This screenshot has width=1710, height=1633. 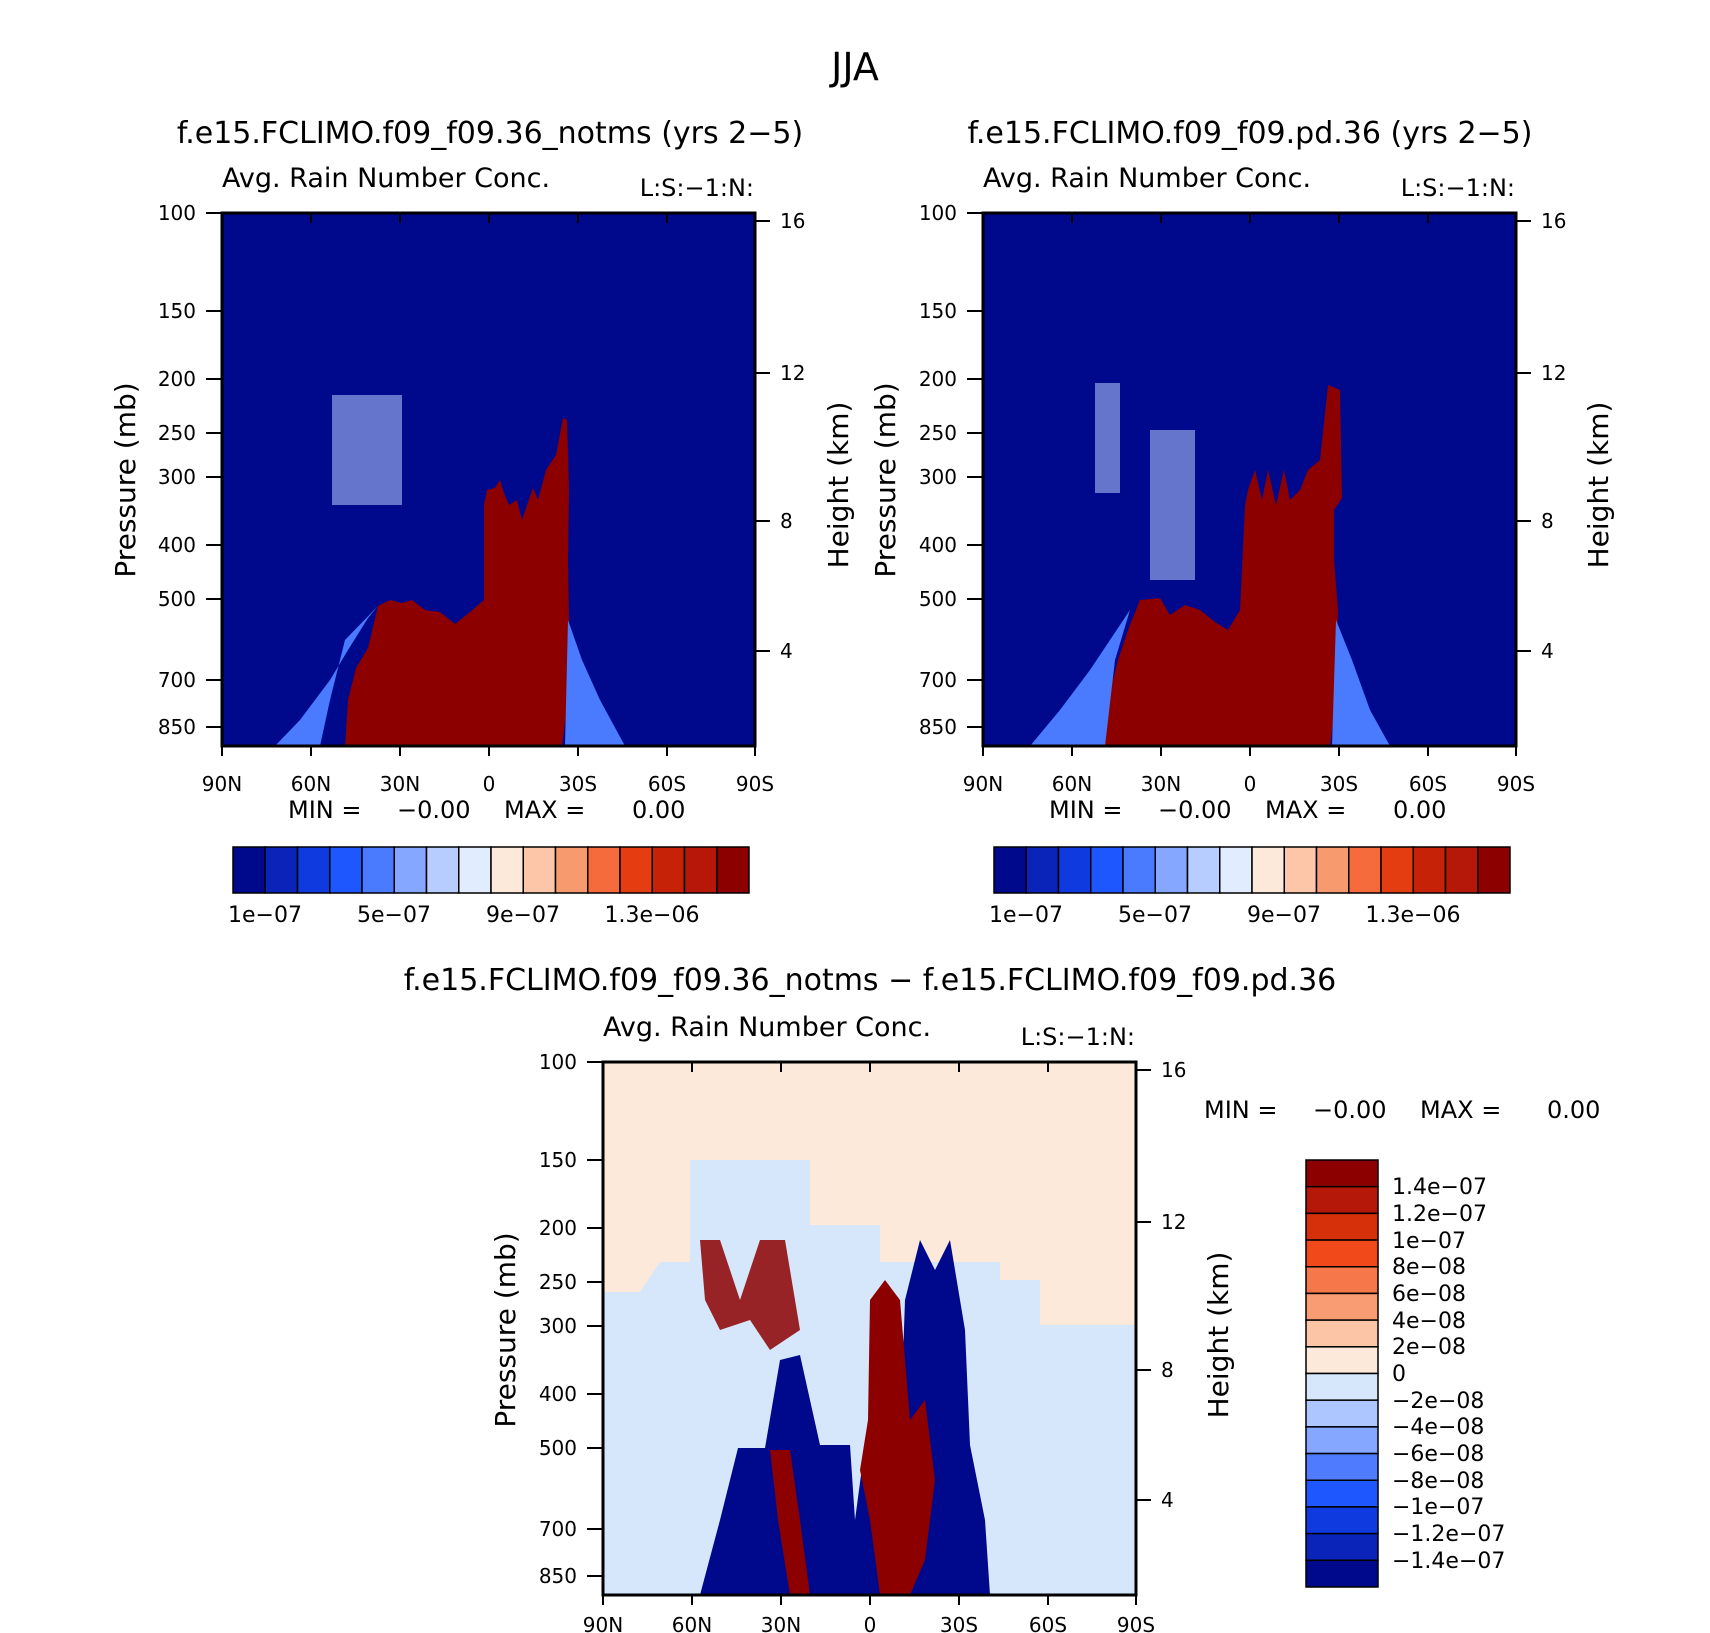 I want to click on colorbar-label: 9e−07, so click(x=523, y=915).